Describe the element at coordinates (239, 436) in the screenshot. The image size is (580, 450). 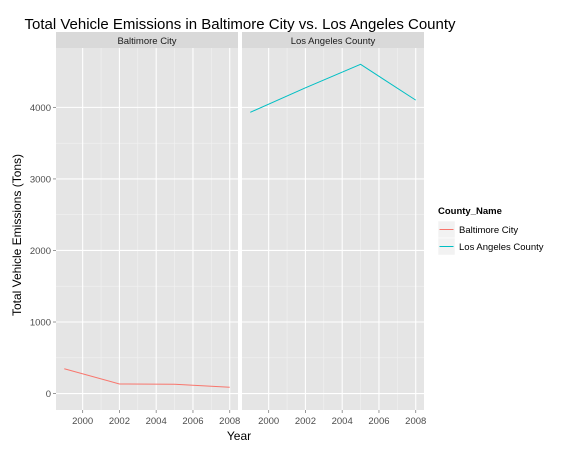
I see `x-axis-title: Year` at that location.